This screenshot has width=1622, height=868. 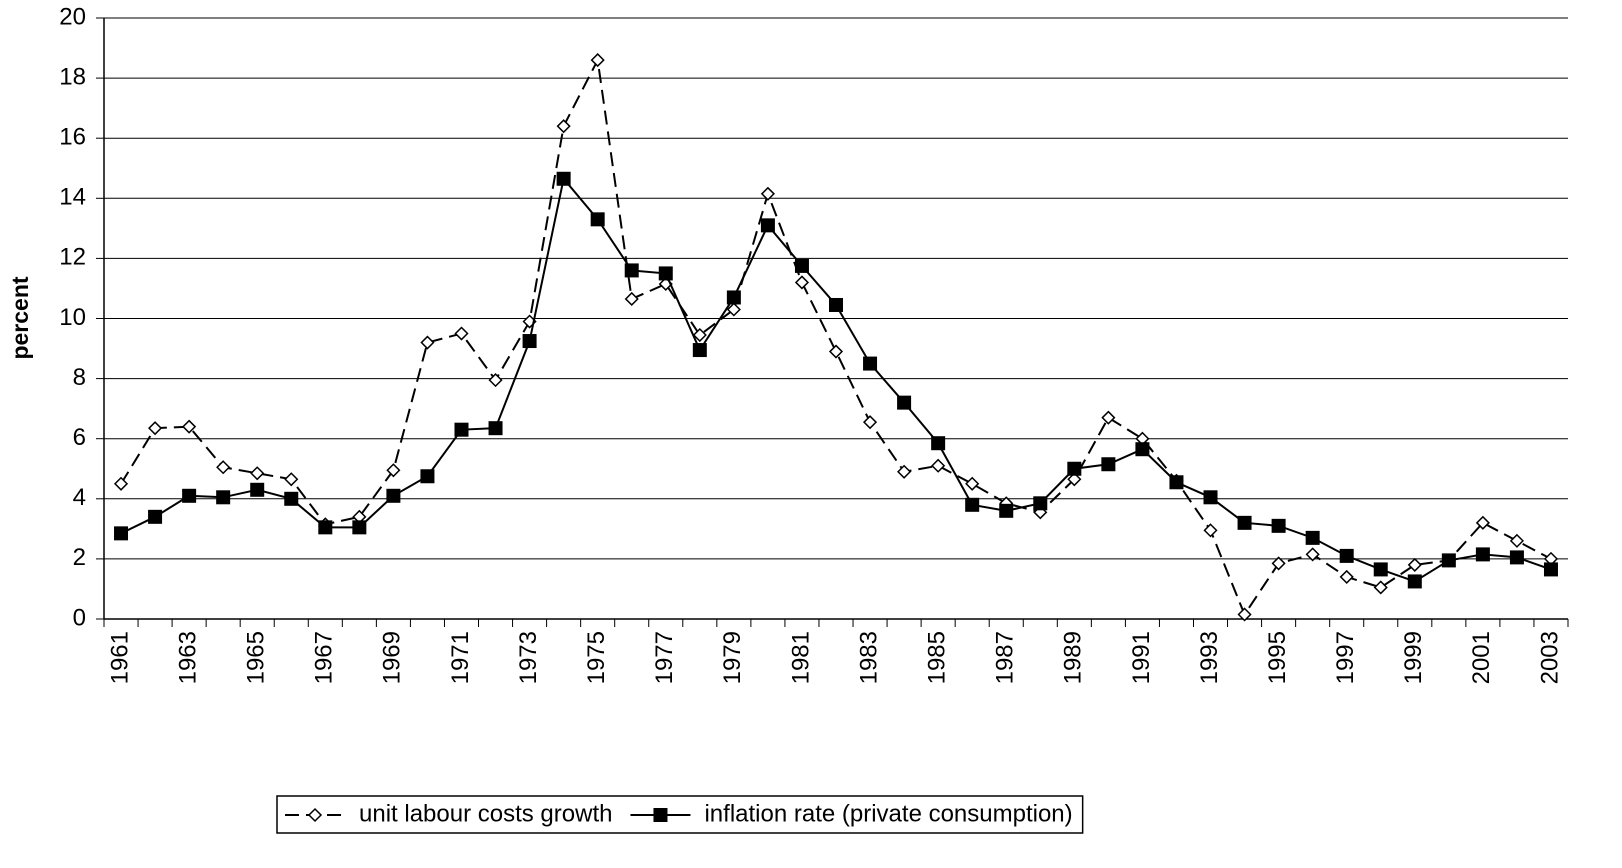 What do you see at coordinates (1005, 657) in the screenshot?
I see `x-tick-label: 1987` at bounding box center [1005, 657].